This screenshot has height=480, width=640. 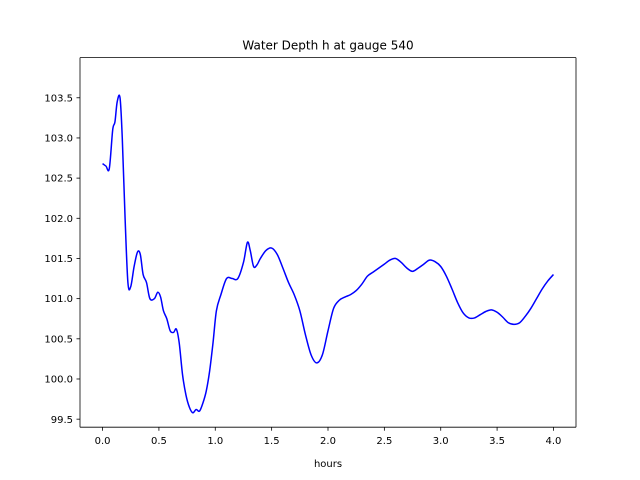 What do you see at coordinates (554, 441) in the screenshot?
I see `x-tick-label: 4.0` at bounding box center [554, 441].